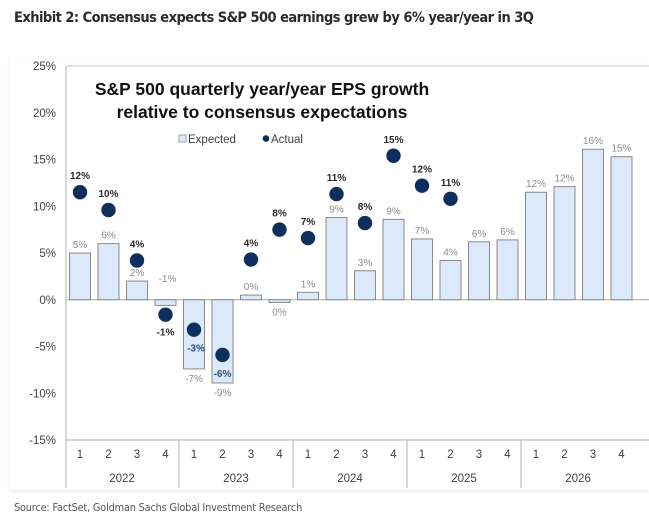 This screenshot has height=522, width=649. What do you see at coordinates (464, 479) in the screenshot?
I see `x-tick-year: 2025` at bounding box center [464, 479].